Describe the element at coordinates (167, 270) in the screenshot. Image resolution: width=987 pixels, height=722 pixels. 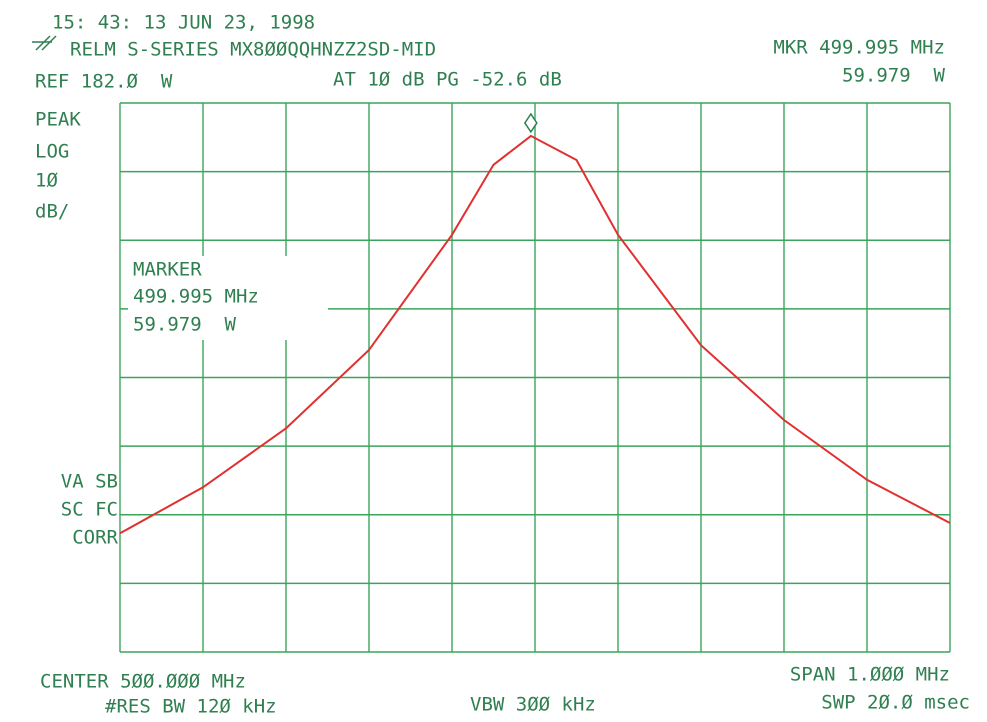
I see `marker-label: MARKER` at that location.